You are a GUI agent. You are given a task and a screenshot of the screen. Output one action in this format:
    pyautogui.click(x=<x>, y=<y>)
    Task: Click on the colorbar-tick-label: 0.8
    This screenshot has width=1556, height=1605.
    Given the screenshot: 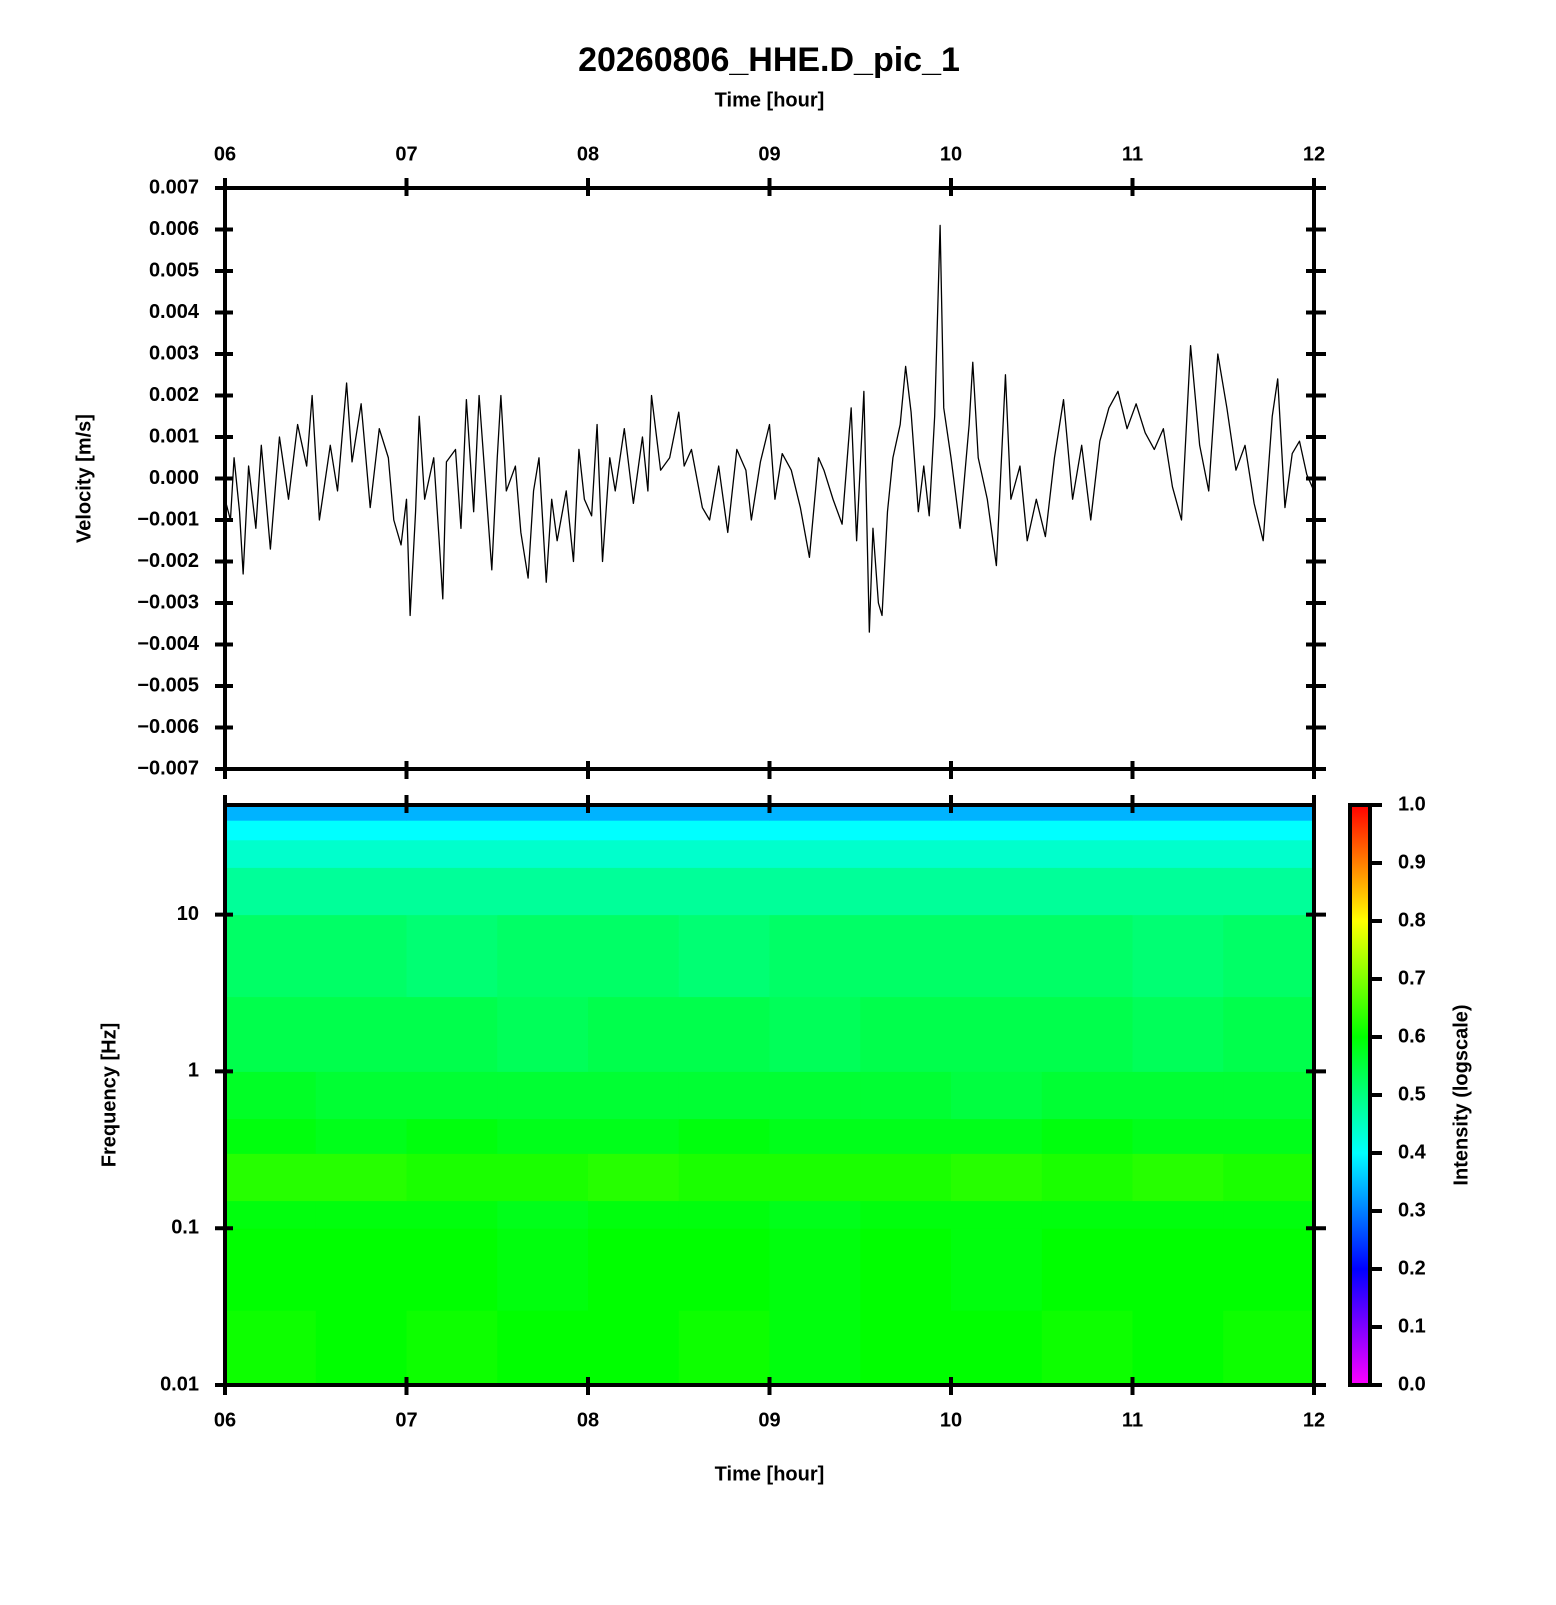 What is the action you would take?
    pyautogui.click(x=1412, y=920)
    